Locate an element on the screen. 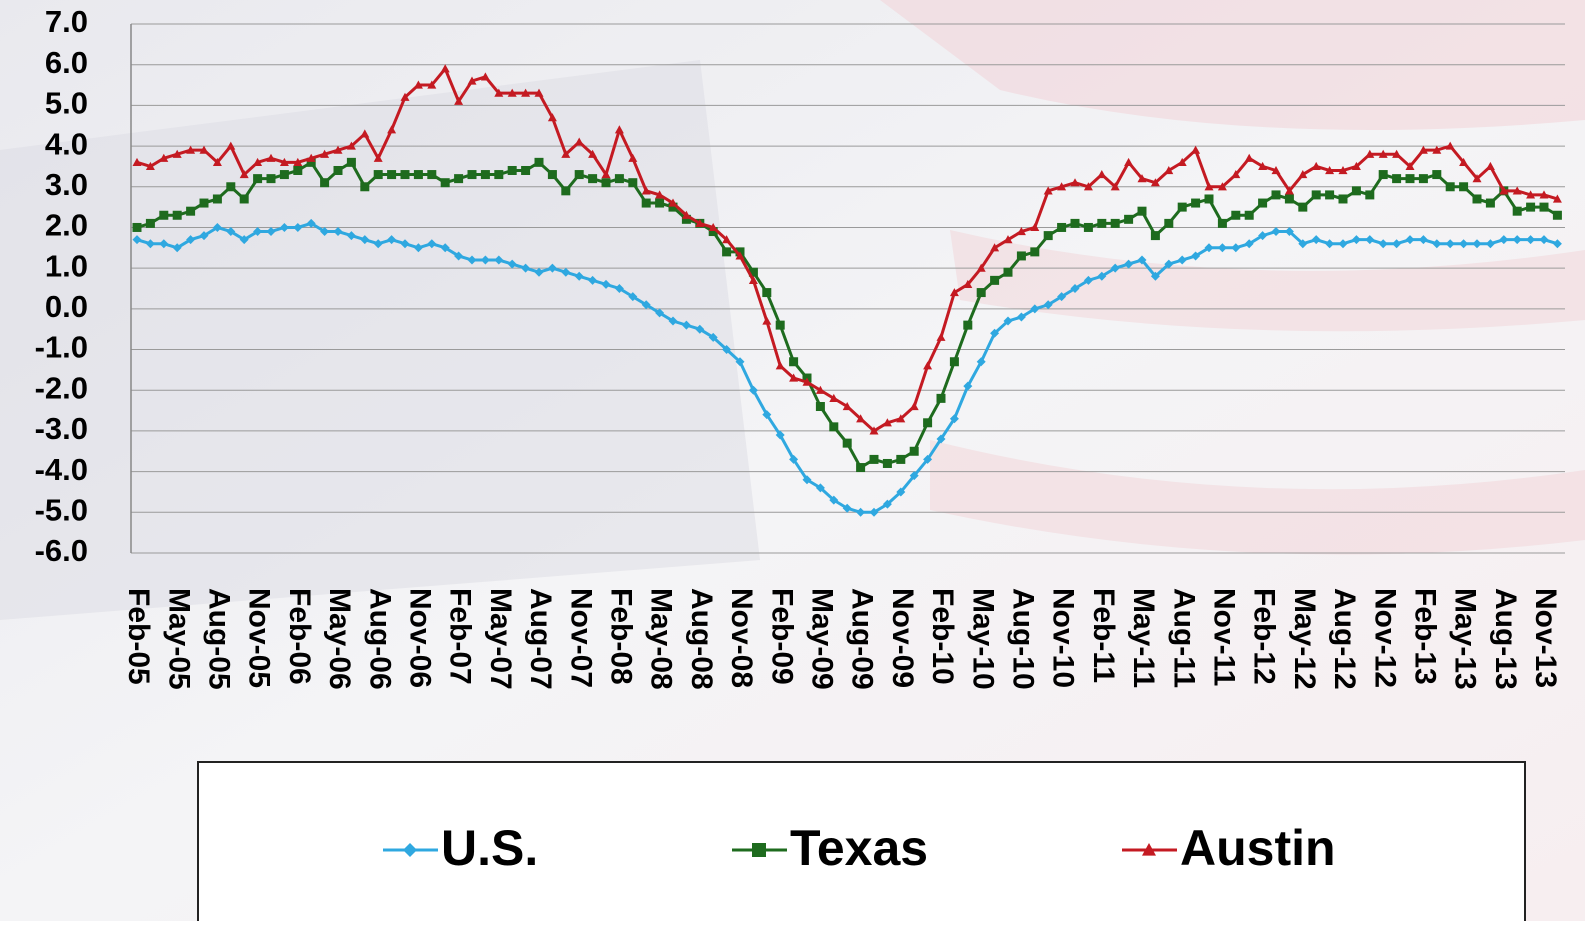 This screenshot has width=1585, height=926. y-tick-label: 4.0 is located at coordinates (66, 143).